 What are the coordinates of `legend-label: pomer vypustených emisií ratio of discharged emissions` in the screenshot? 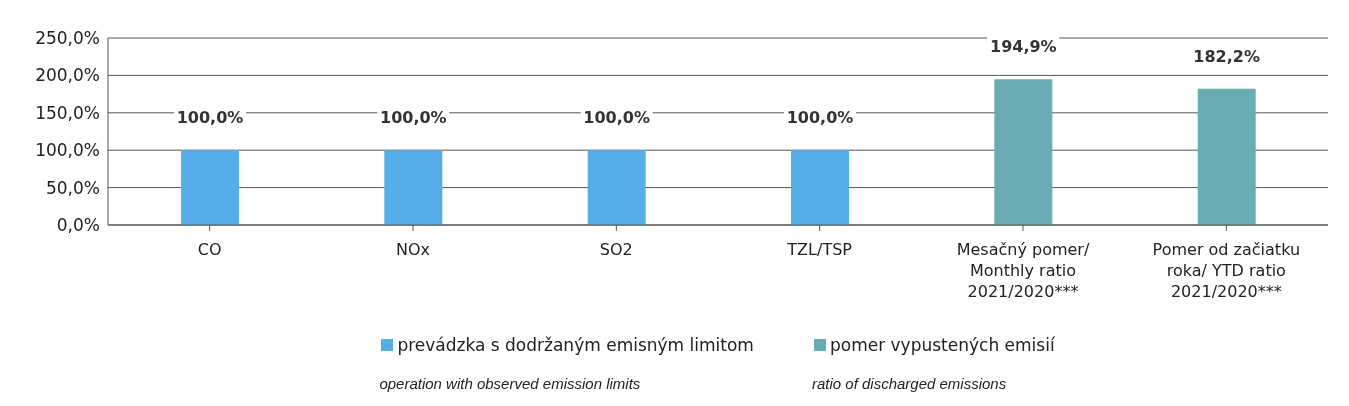 It's located at (933, 363).